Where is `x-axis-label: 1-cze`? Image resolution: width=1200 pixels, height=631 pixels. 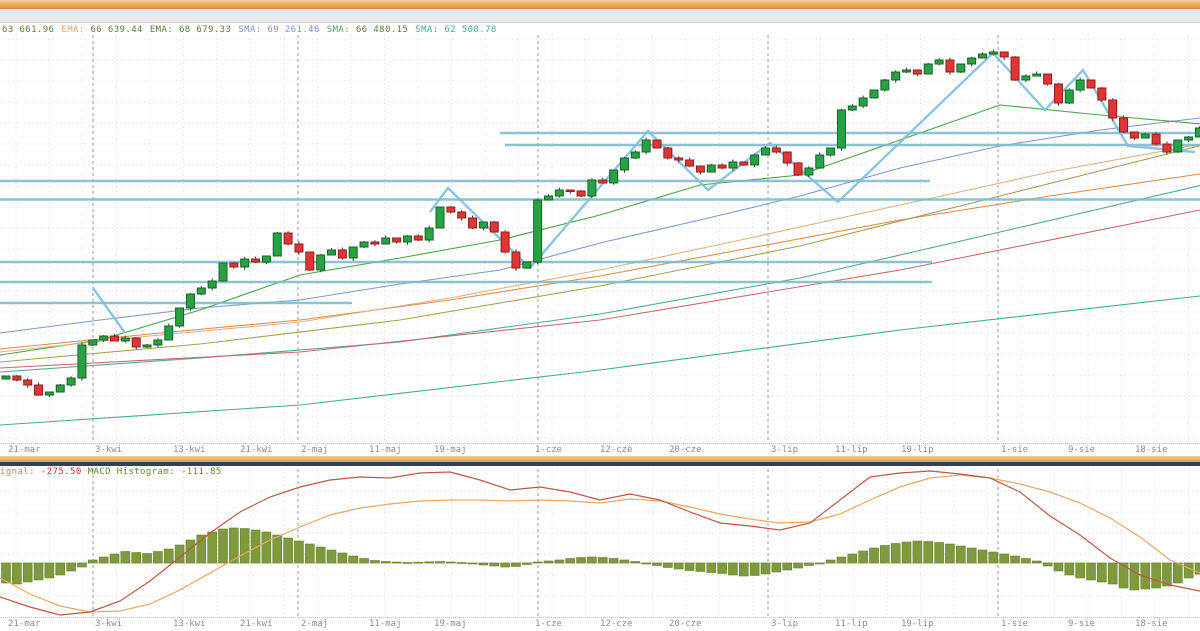 x-axis-label: 1-cze is located at coordinates (548, 624).